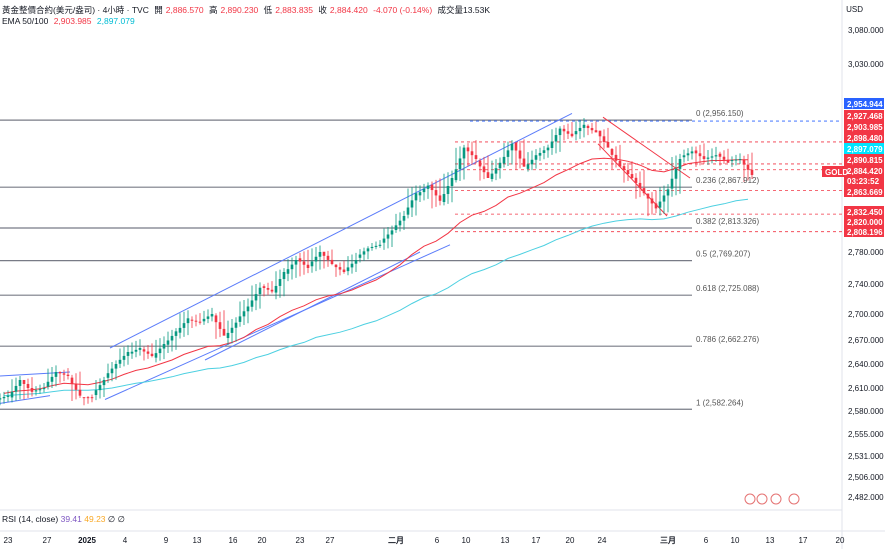 The width and height of the screenshot is (885, 549). I want to click on symbol-title: 黃金整價合約(美元/盎司) · 4小時 · TVC, so click(75, 10).